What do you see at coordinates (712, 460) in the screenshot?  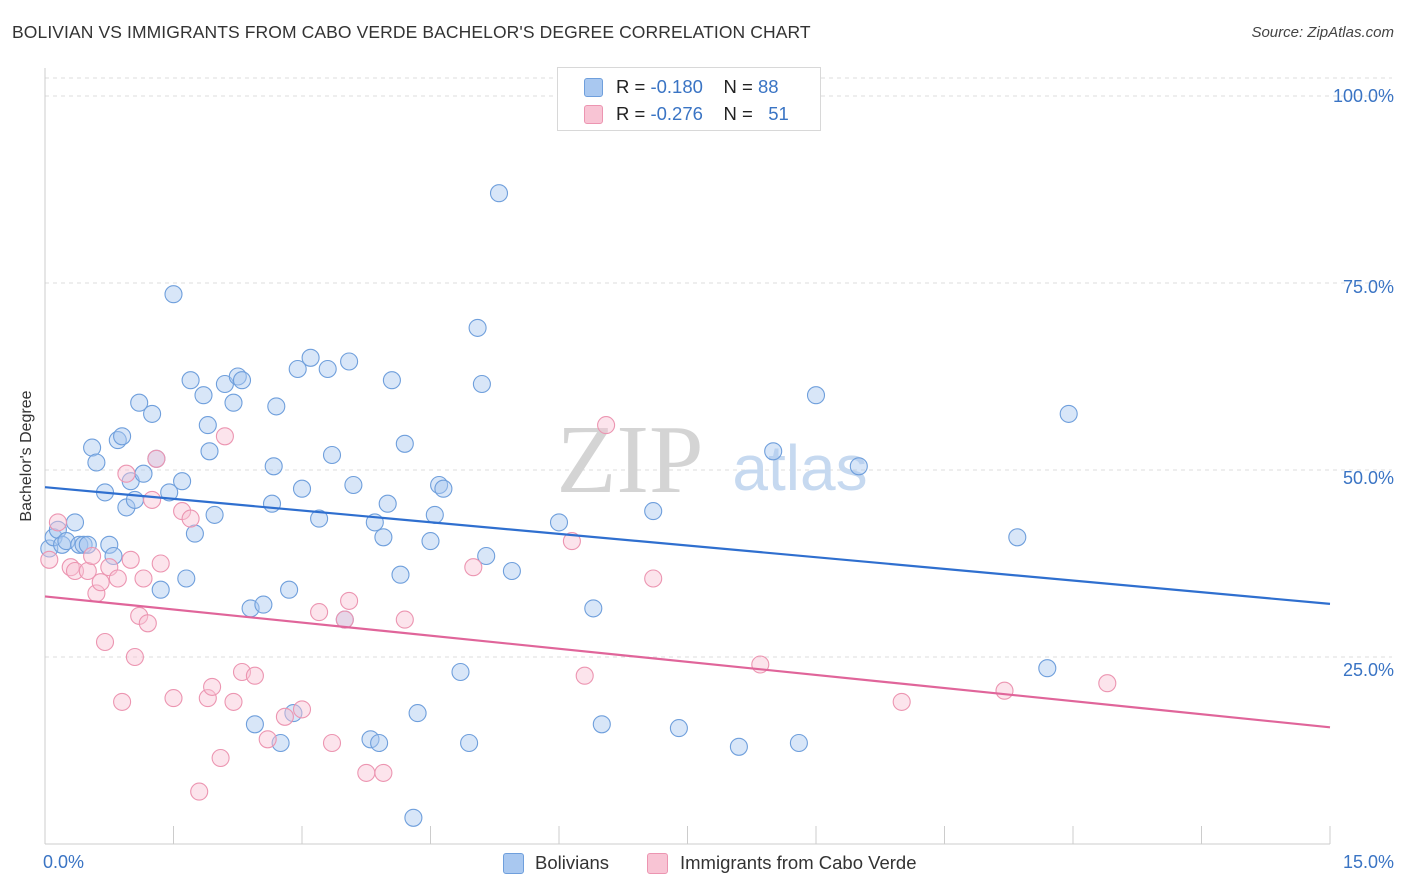 I see `watermark: ZIP atlas` at bounding box center [712, 460].